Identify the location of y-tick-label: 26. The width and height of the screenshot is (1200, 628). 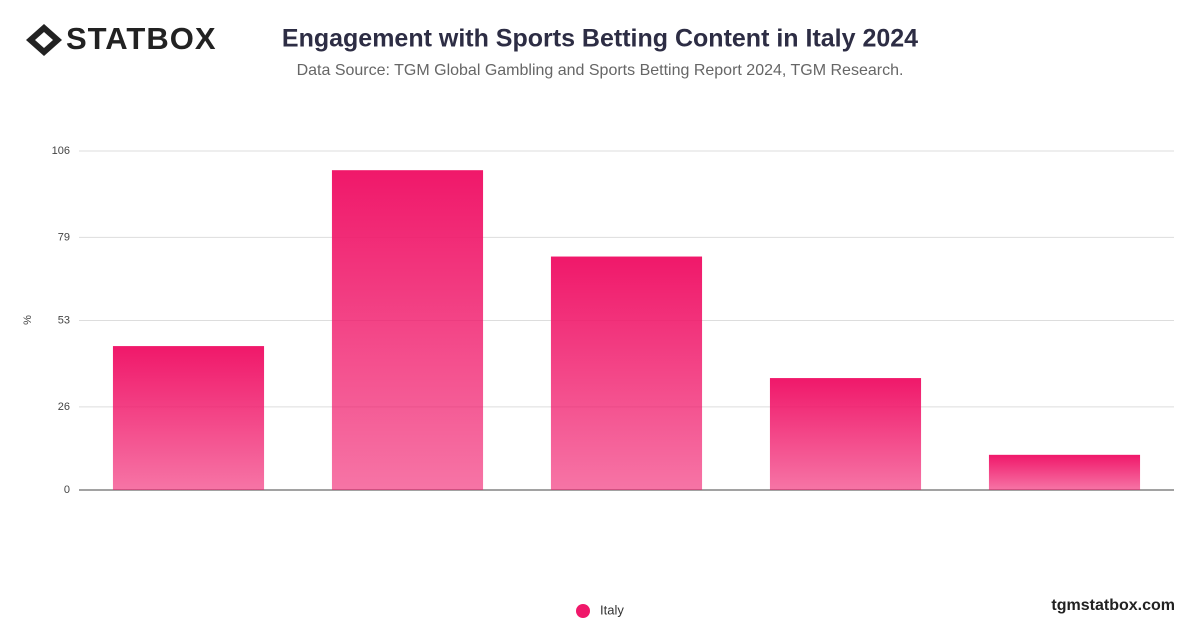
(64, 407).